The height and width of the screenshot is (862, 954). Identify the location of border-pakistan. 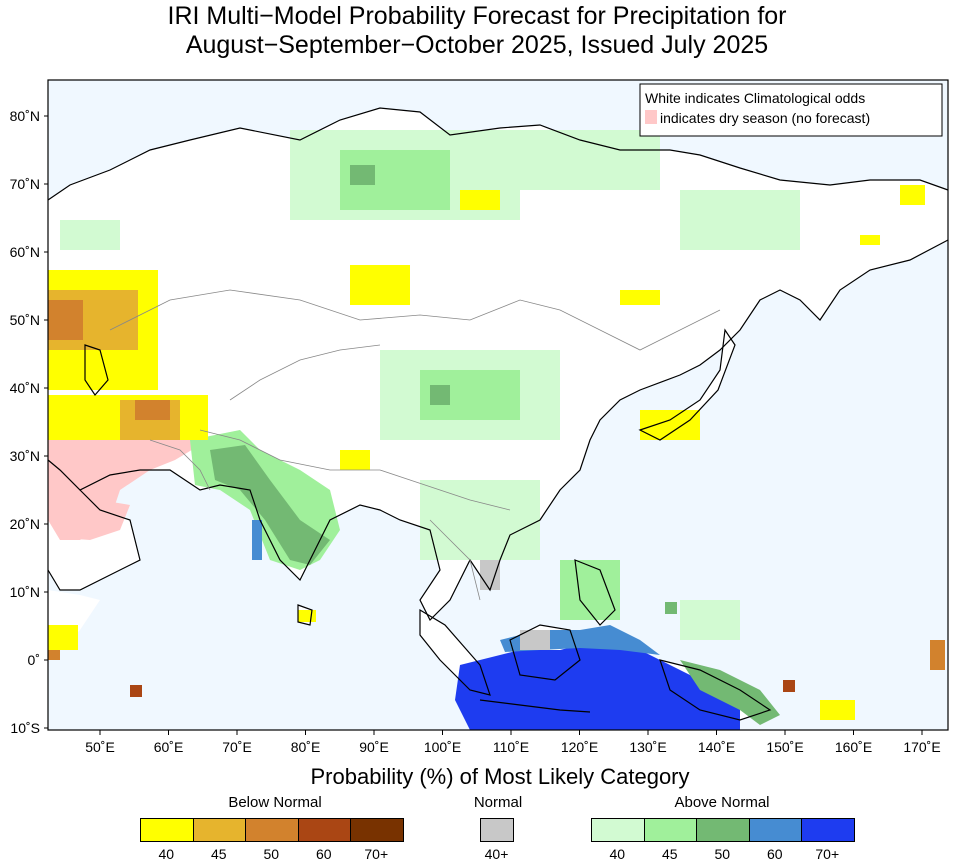
(180, 465).